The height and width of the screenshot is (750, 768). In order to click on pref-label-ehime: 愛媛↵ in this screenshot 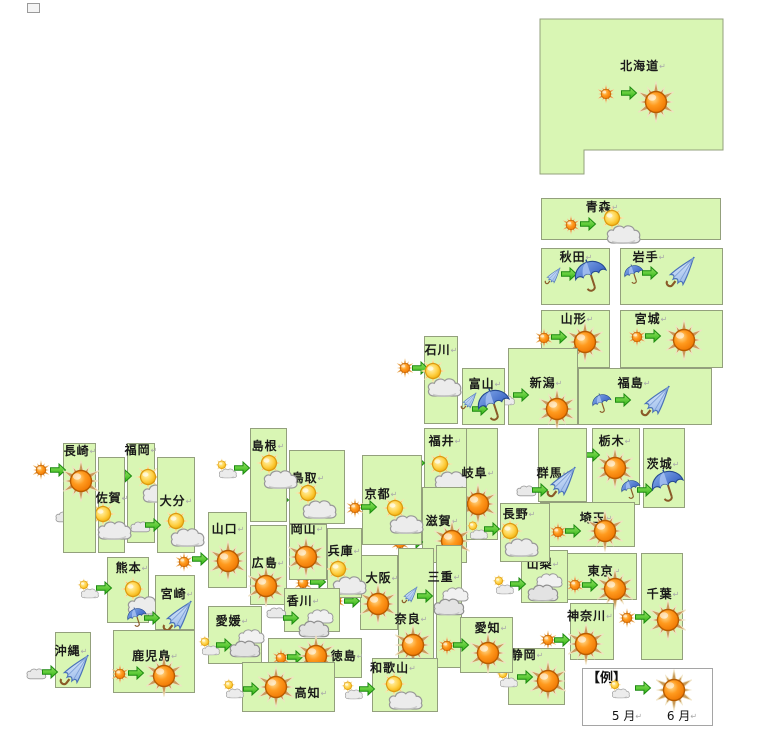, I will do `click(232, 621)`.